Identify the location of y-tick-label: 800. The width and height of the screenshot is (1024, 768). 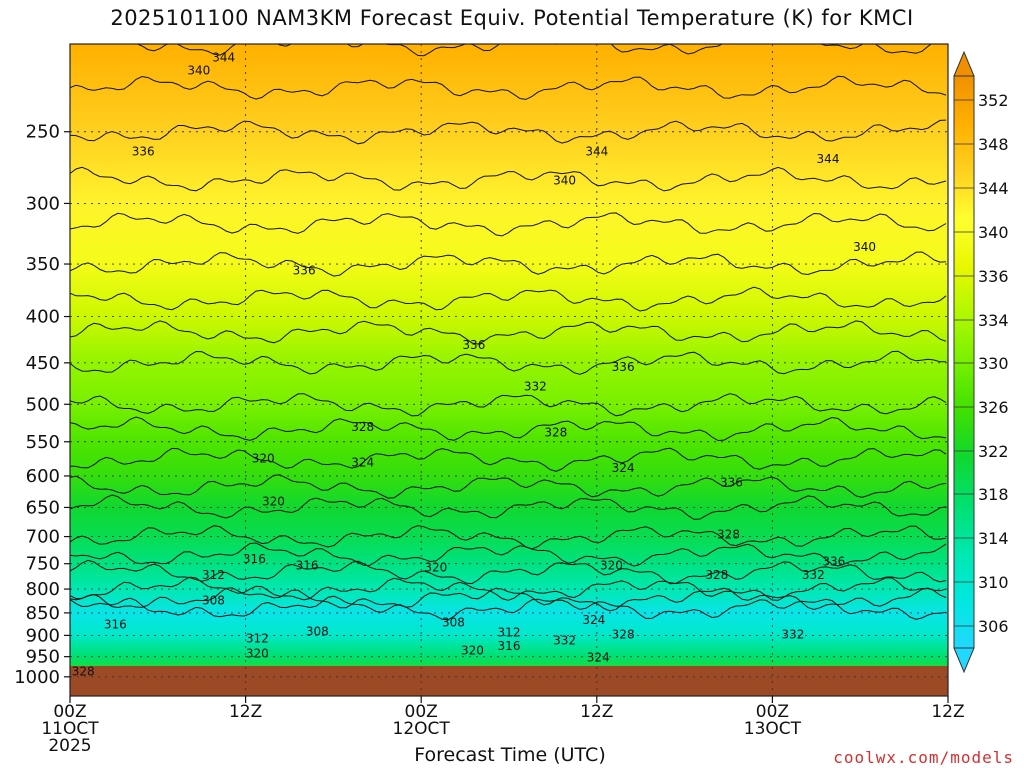
(43, 589).